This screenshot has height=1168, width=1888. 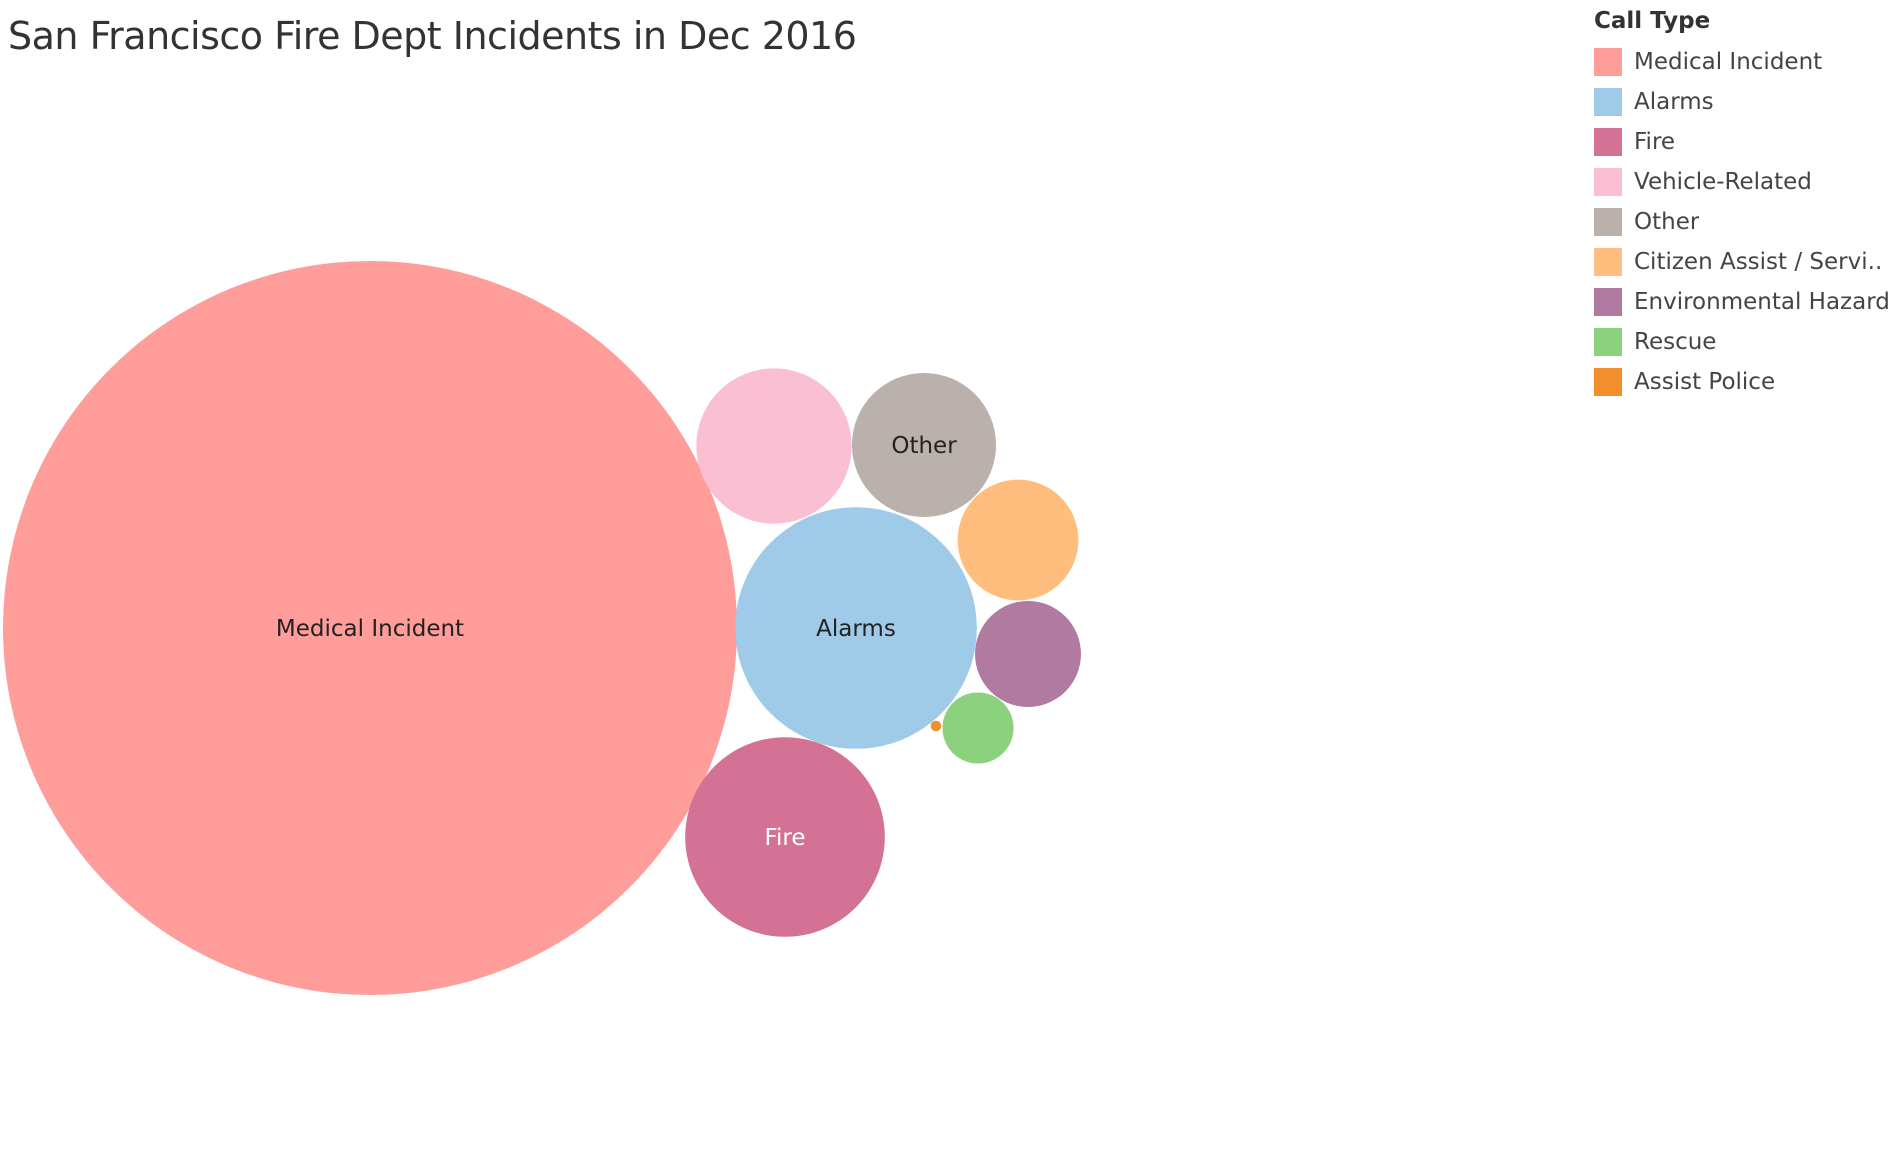 I want to click on legend-label: Rescue, so click(x=1675, y=342).